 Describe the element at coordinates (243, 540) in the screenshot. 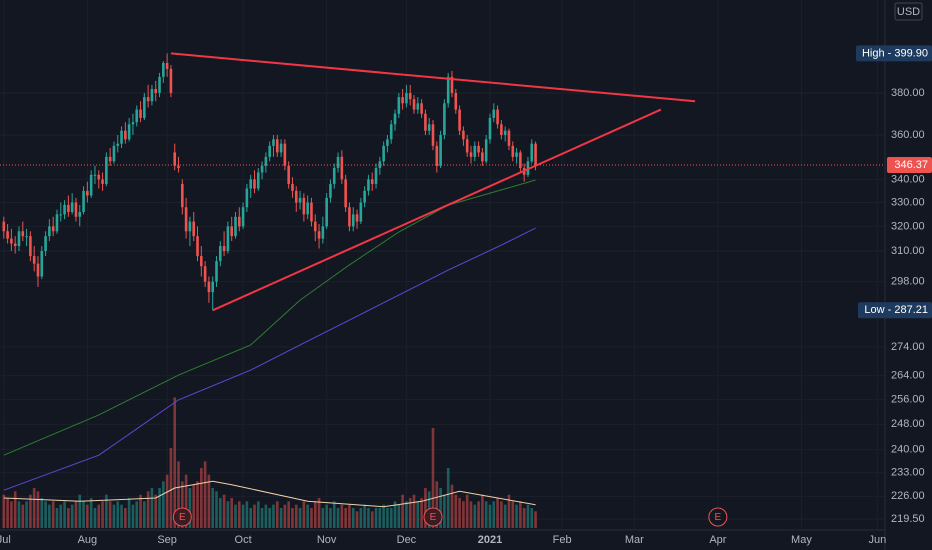

I see `x-tick-label: Oct` at that location.